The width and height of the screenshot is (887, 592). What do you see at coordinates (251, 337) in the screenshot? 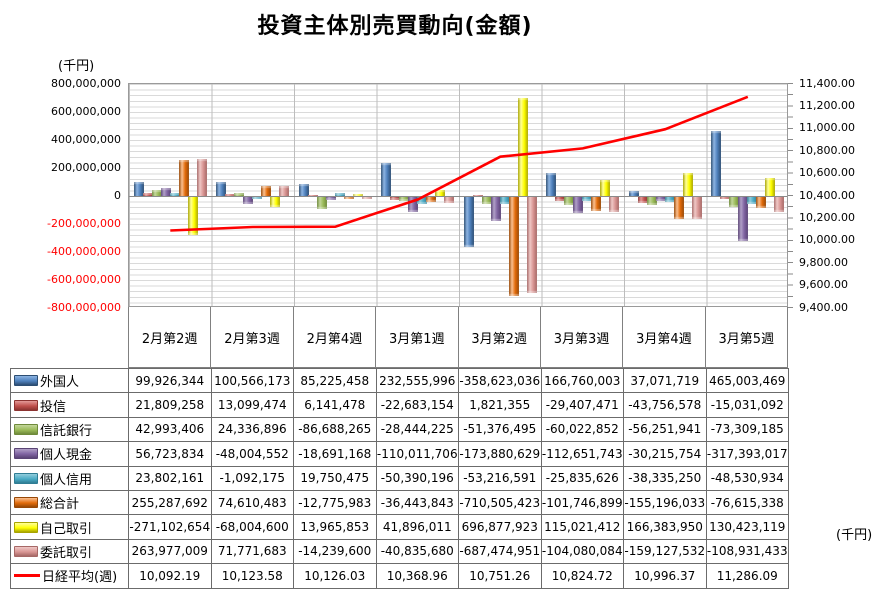
I see `x-axis-label-2月第3週: 2月第3週` at bounding box center [251, 337].